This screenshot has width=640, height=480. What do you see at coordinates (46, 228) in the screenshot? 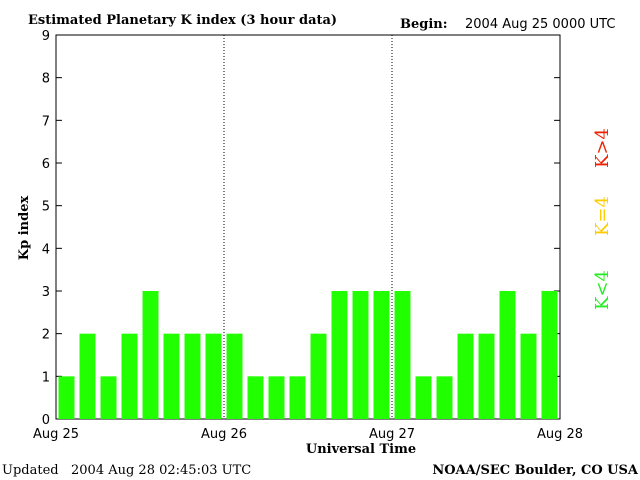
I see `y-tick-labels: 0 1 2 3 4 5 6 7 8 9` at bounding box center [46, 228].